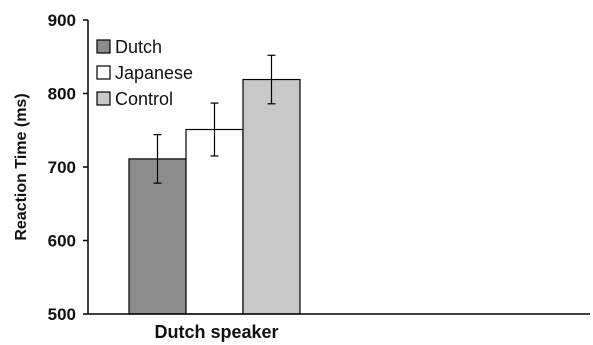 Image resolution: width=593 pixels, height=345 pixels. I want to click on error-bars-layer, so click(214, 119).